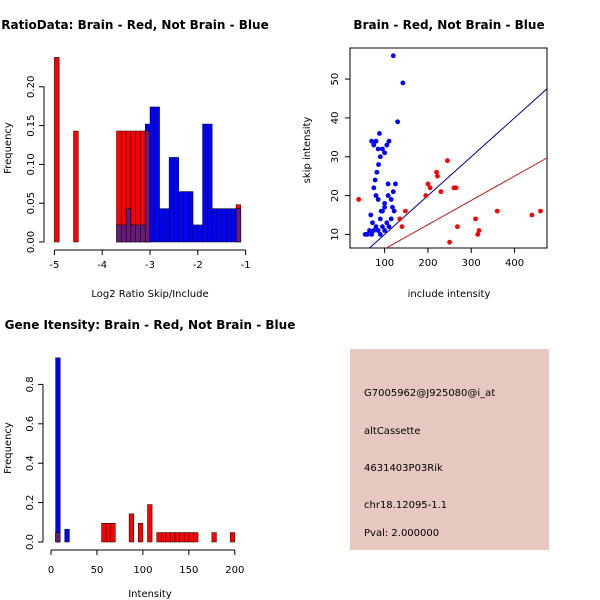 The height and width of the screenshot is (600, 600). Describe the element at coordinates (384, 263) in the screenshot. I see `scatter-x-tick-label: 100` at that location.